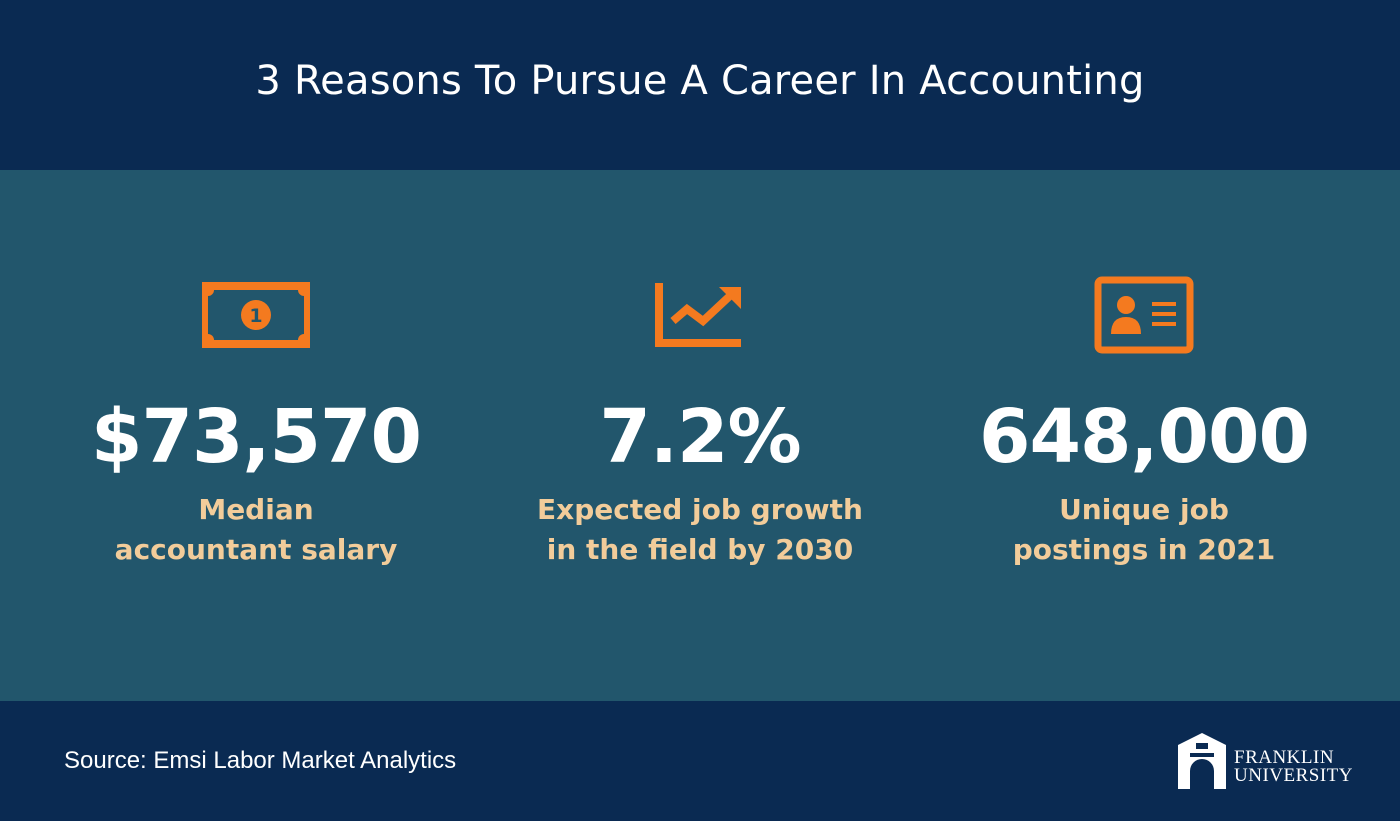 The height and width of the screenshot is (821, 1400). I want to click on stat-value: 648,000, so click(1144, 437).